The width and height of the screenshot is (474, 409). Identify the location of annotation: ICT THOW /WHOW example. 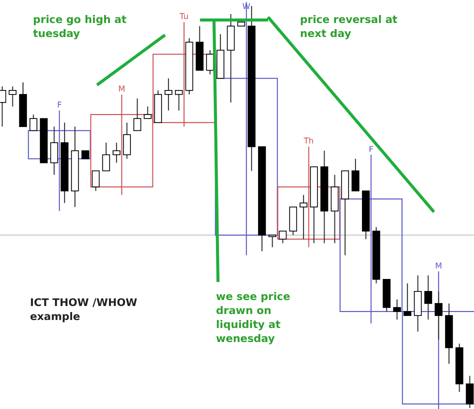
(84, 310).